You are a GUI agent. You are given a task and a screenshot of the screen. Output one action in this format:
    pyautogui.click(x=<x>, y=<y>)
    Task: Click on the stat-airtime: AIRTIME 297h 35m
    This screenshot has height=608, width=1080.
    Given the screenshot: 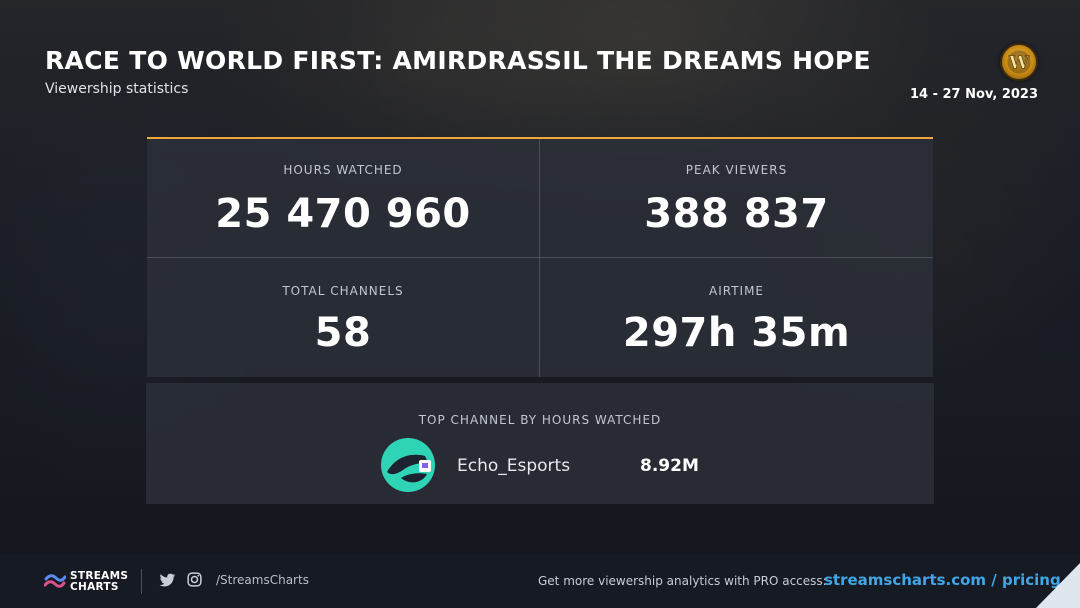 What is the action you would take?
    pyautogui.click(x=736, y=317)
    